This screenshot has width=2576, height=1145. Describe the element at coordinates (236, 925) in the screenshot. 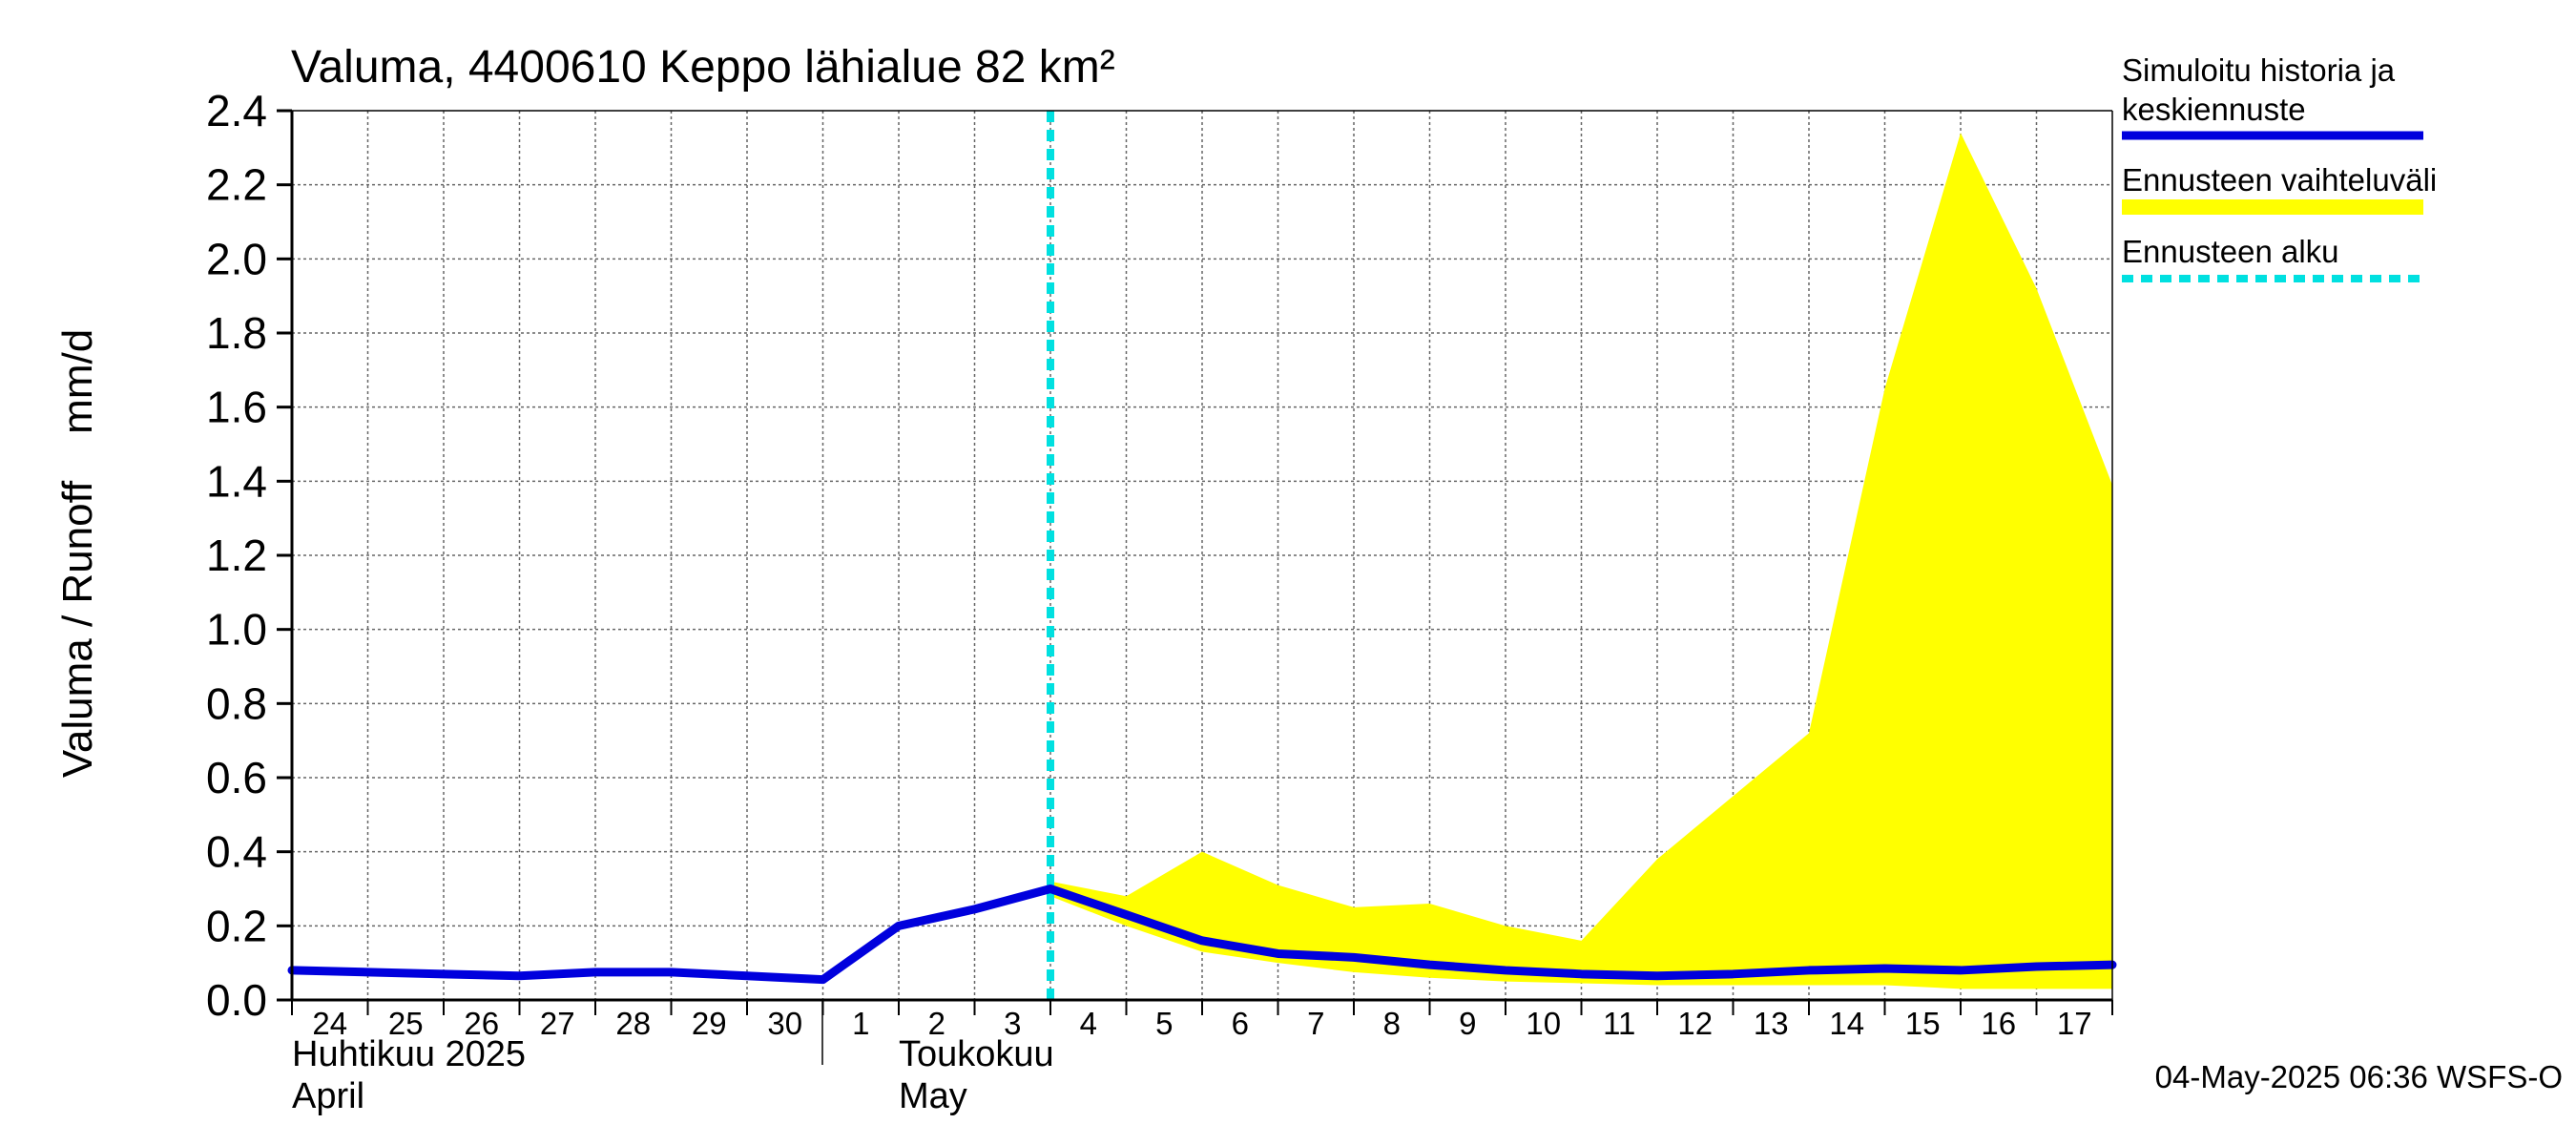

I see `y-tick-label: 0.2` at that location.